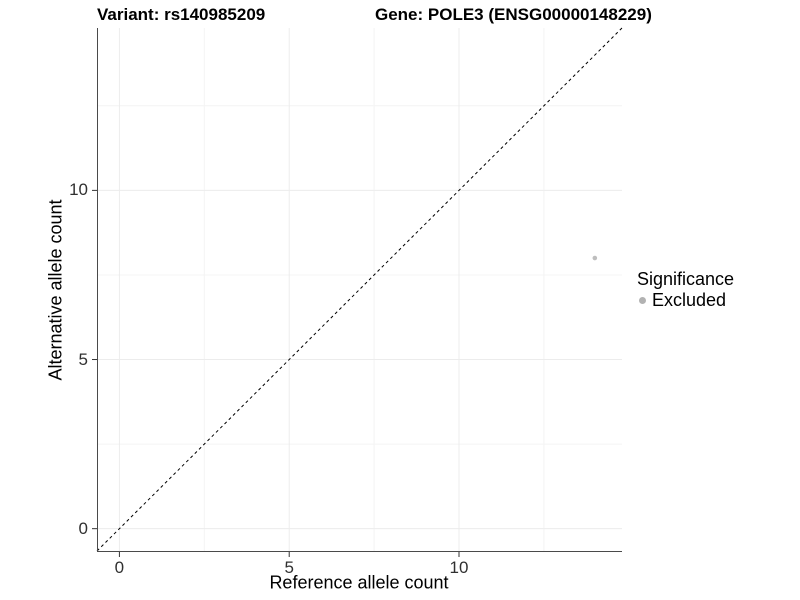 This screenshot has width=800, height=600. What do you see at coordinates (595, 258) in the screenshot?
I see `data-point` at bounding box center [595, 258].